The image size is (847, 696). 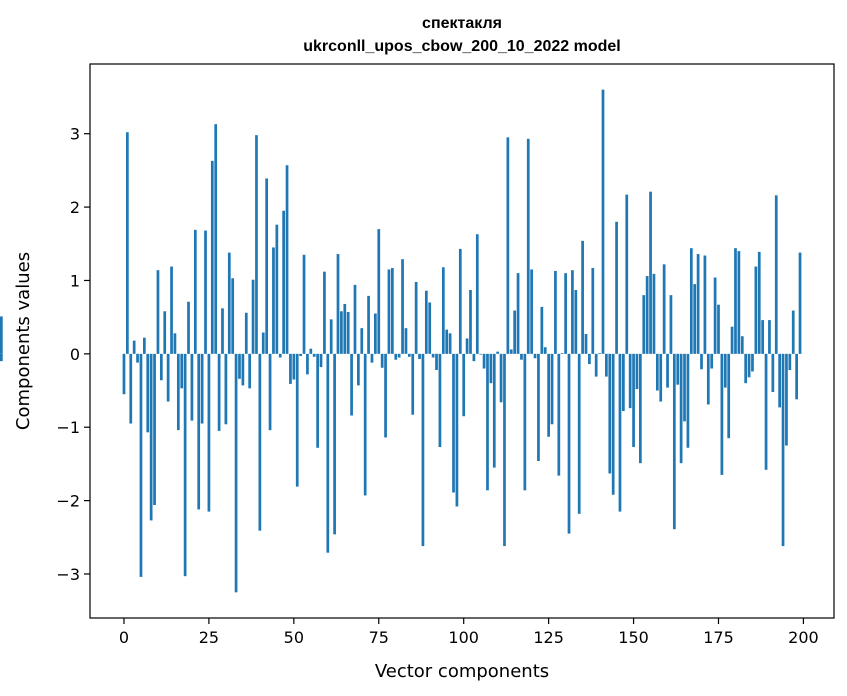 What do you see at coordinates (803, 637) in the screenshot?
I see `x-tick-label: 200` at bounding box center [803, 637].